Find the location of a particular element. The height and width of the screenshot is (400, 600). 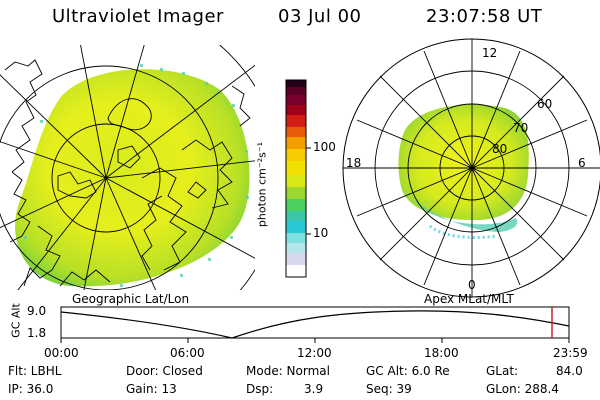

mode-info: Mode: Normal is located at coordinates (288, 371).